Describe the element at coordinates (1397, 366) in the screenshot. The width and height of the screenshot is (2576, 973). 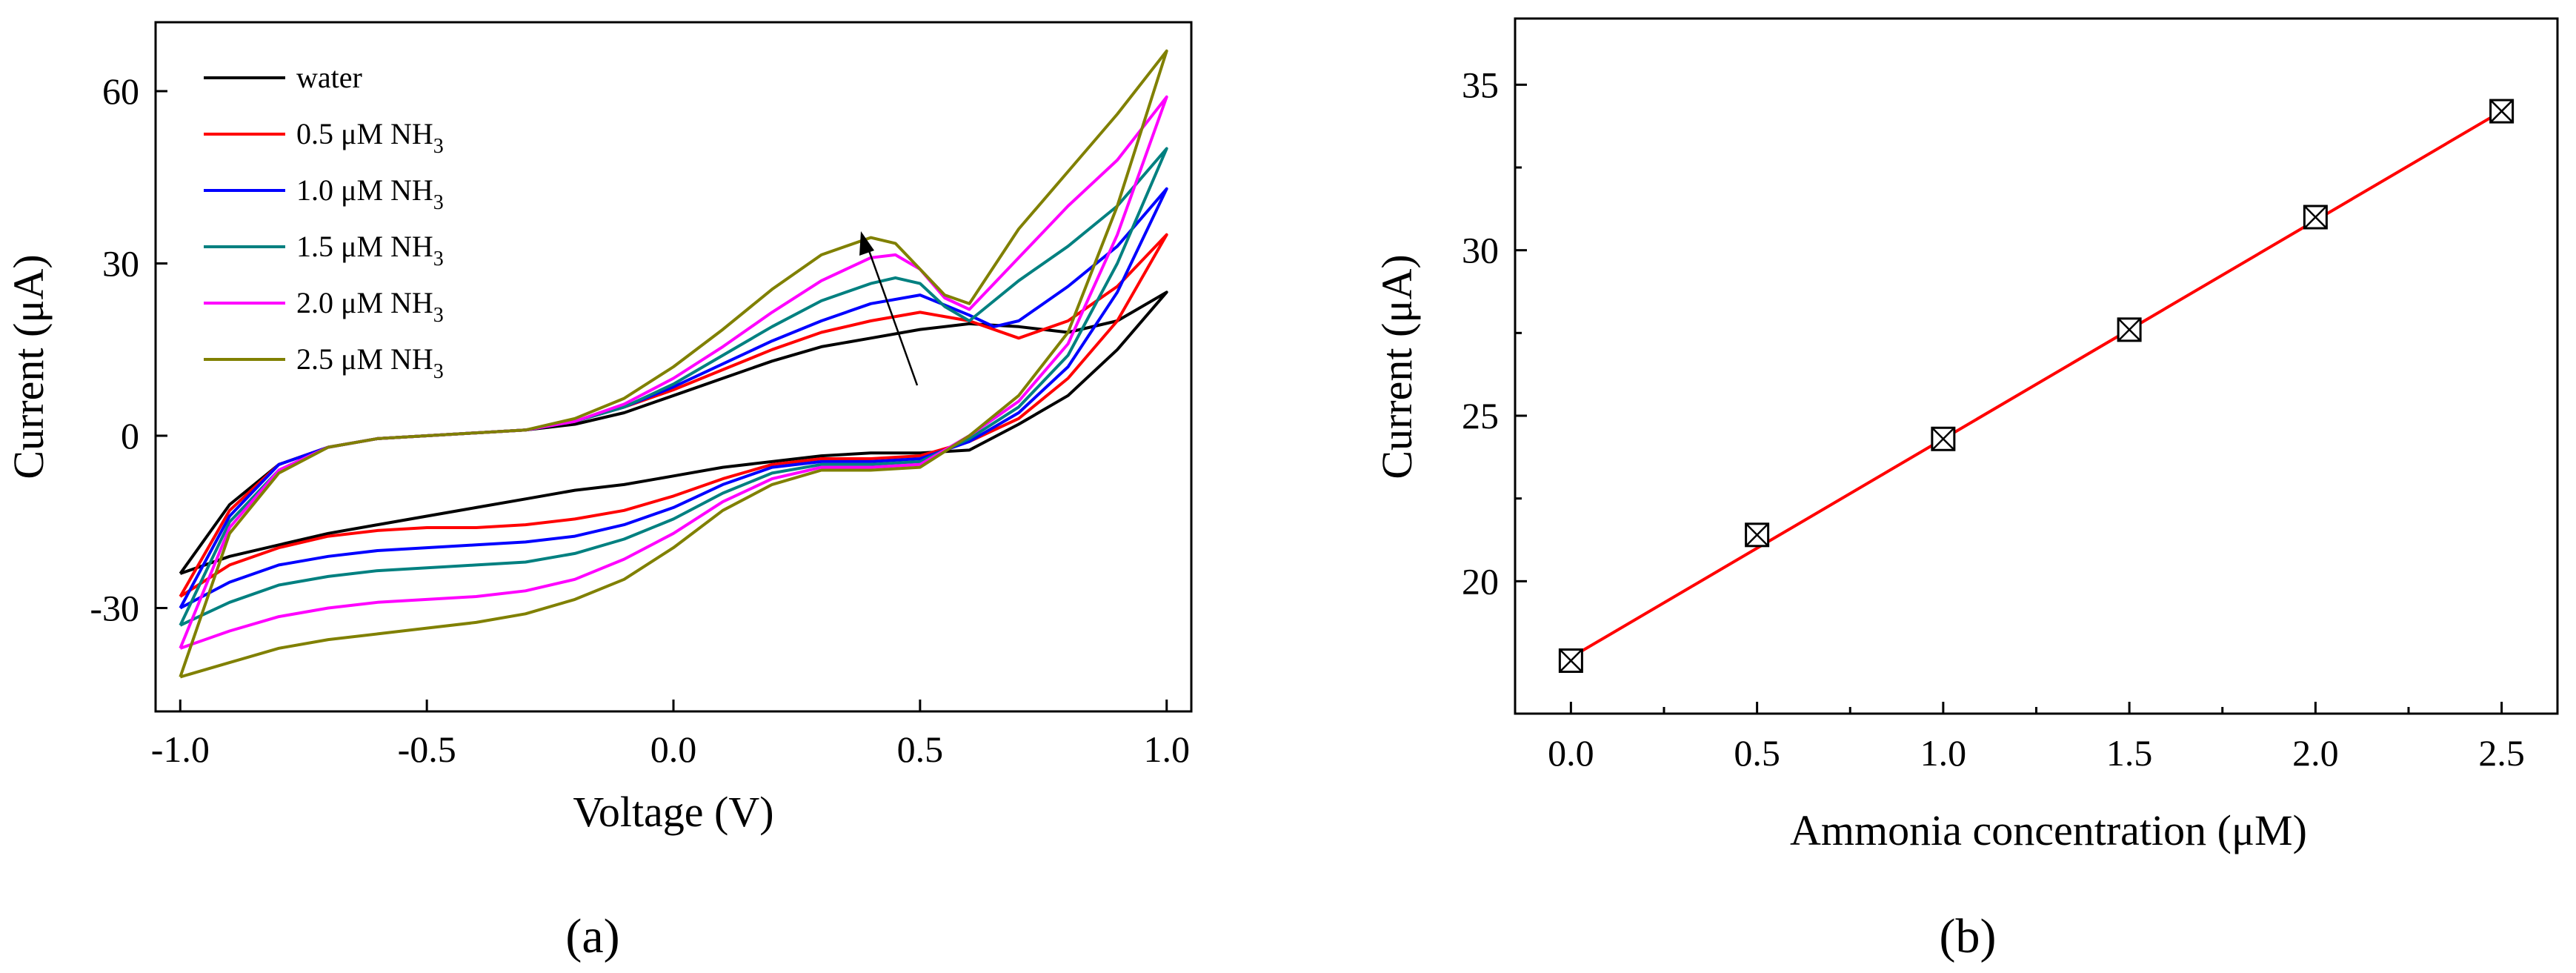
I see `y-axis-title-b: Current (μA)` at that location.